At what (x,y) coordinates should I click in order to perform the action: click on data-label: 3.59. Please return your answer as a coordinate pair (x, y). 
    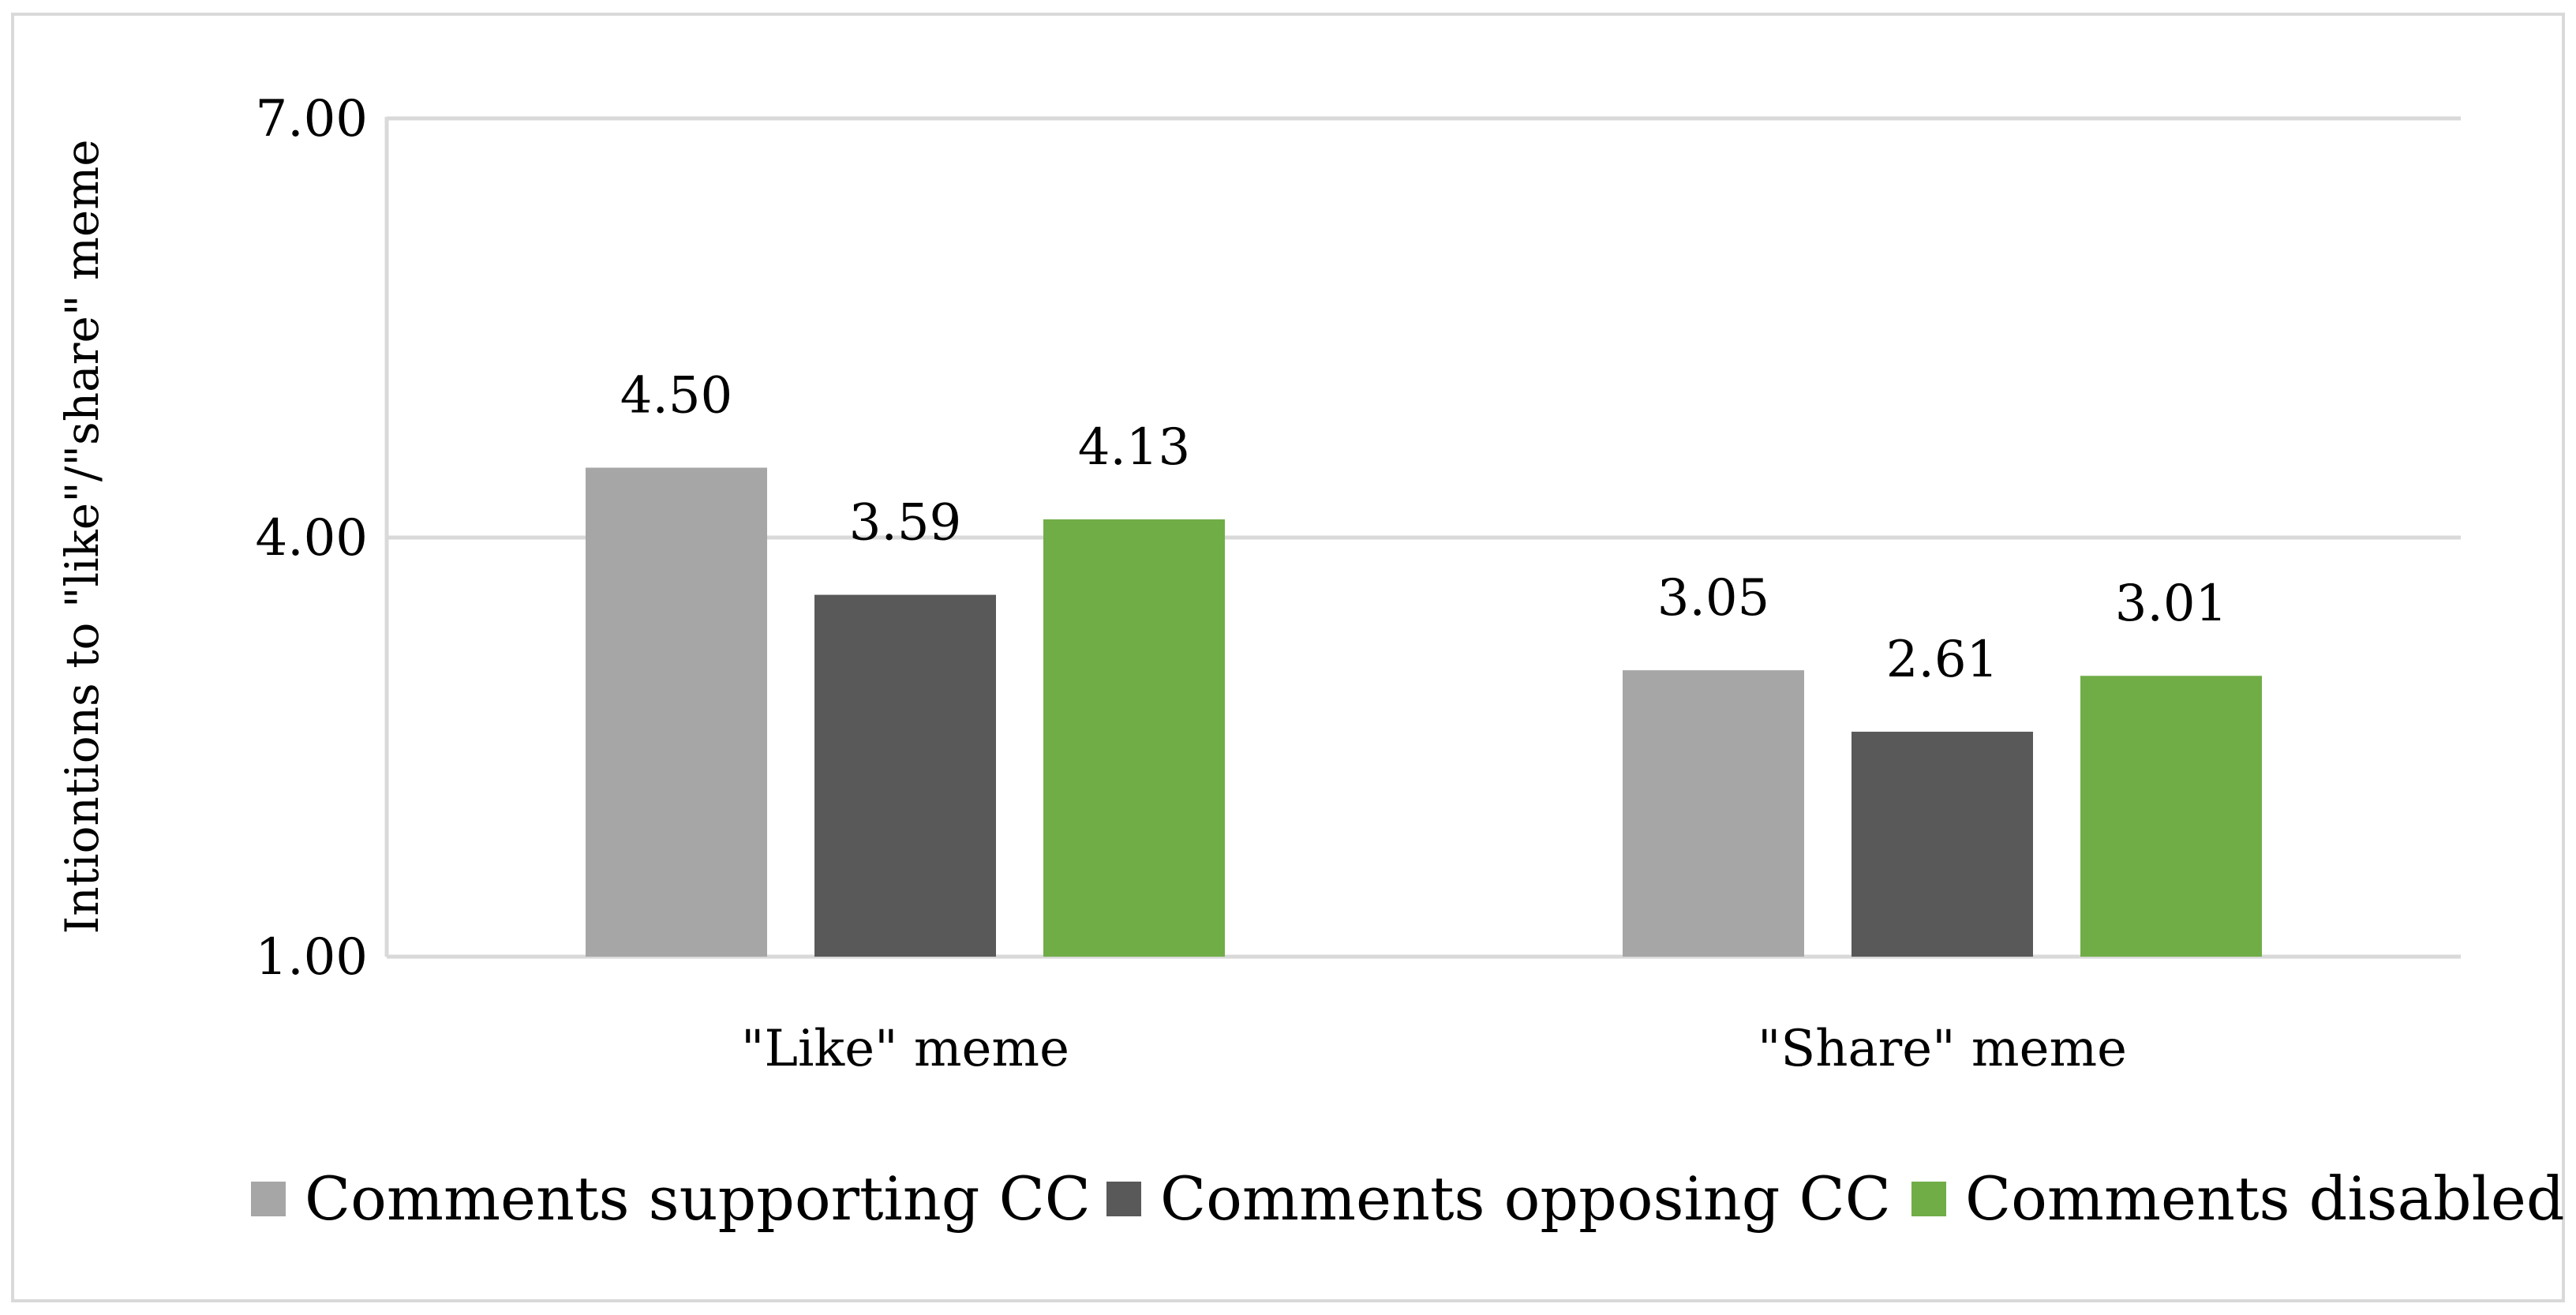
    Looking at the image, I should click on (905, 523).